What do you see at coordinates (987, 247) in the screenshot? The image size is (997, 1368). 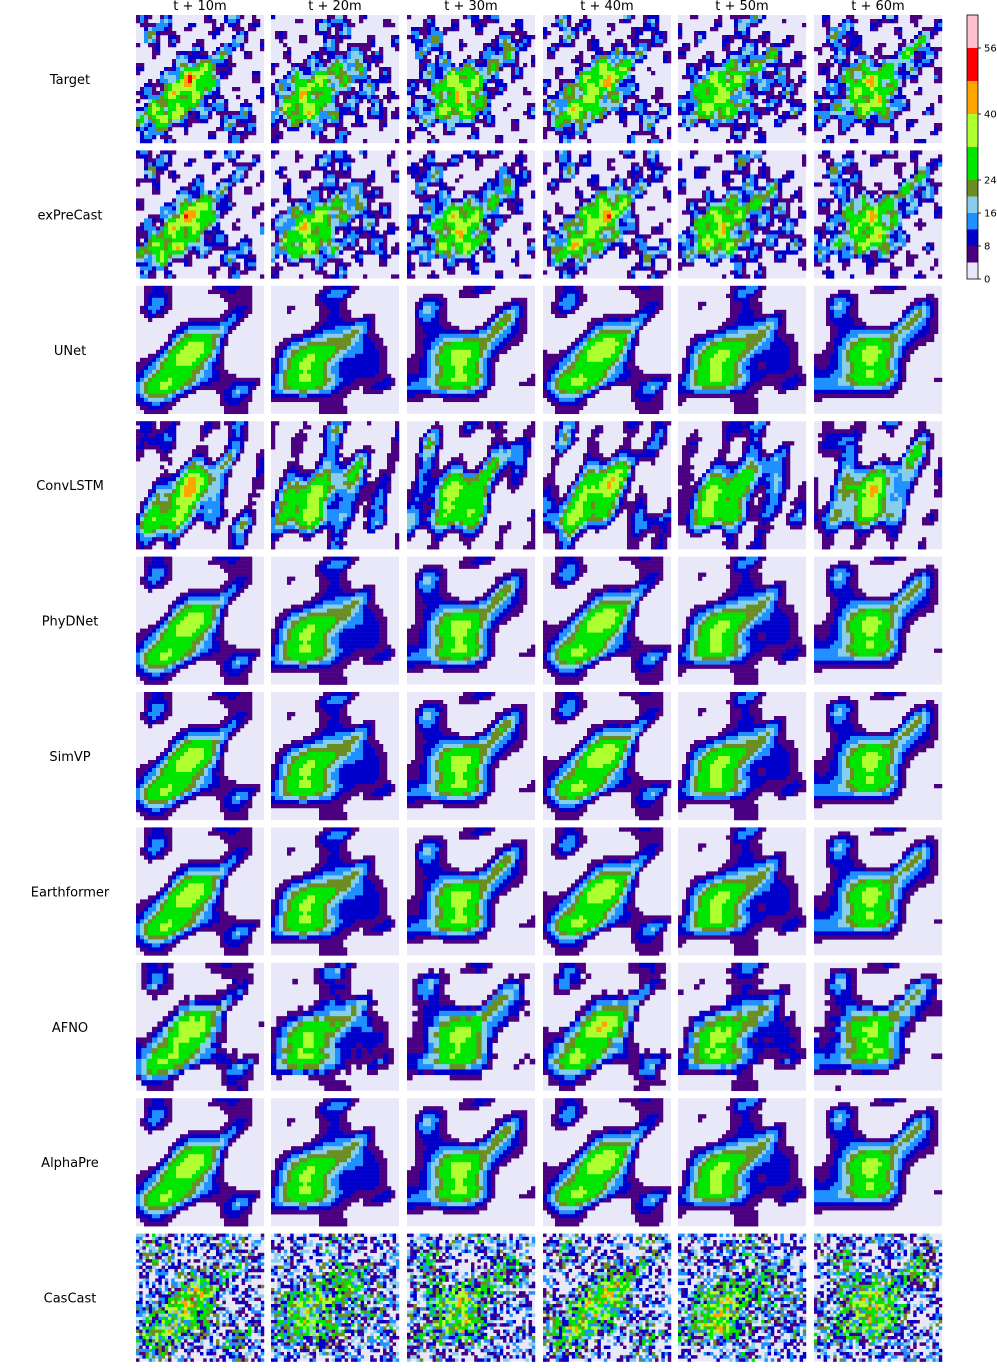 I see `colorbar-tick-label: 8` at bounding box center [987, 247].